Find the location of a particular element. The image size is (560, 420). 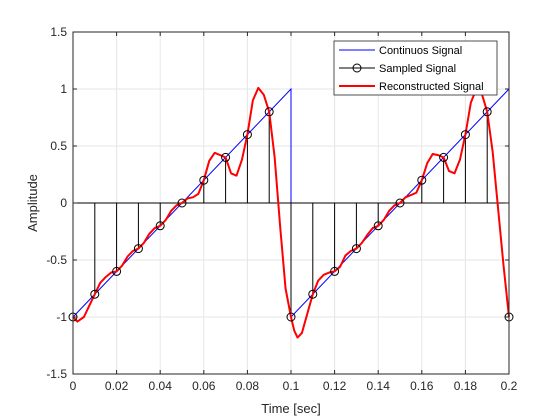

y-axis-label: Amplitude is located at coordinates (32, 203).